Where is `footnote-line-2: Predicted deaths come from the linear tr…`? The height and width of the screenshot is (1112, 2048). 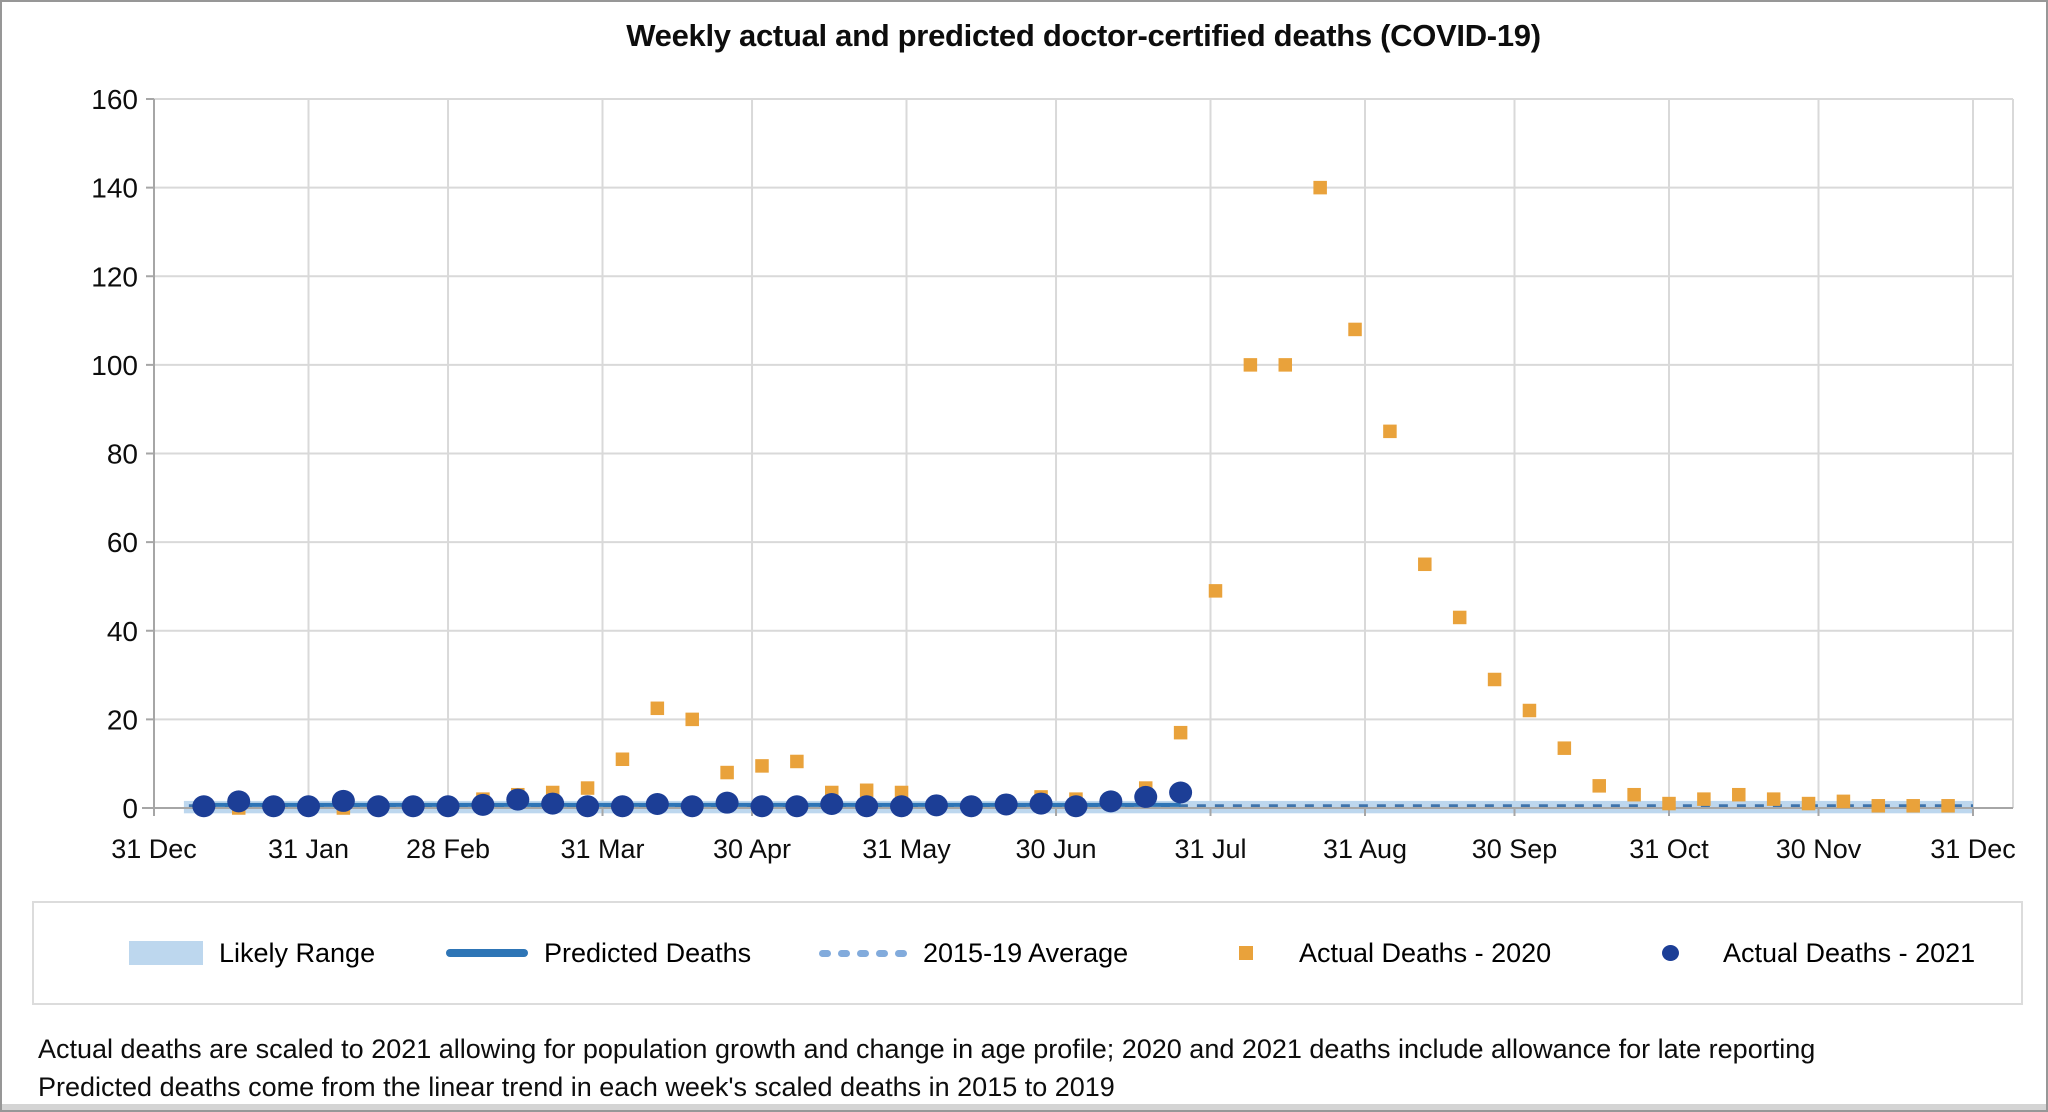 footnote-line-2: Predicted deaths come from the linear tr… is located at coordinates (576, 1087).